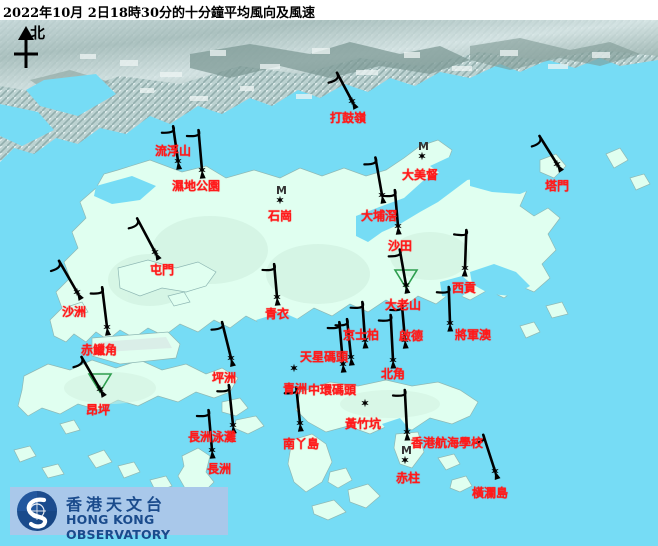 The width and height of the screenshot is (658, 546). Describe the element at coordinates (557, 186) in the screenshot. I see `station-name-label: 塔門` at that location.